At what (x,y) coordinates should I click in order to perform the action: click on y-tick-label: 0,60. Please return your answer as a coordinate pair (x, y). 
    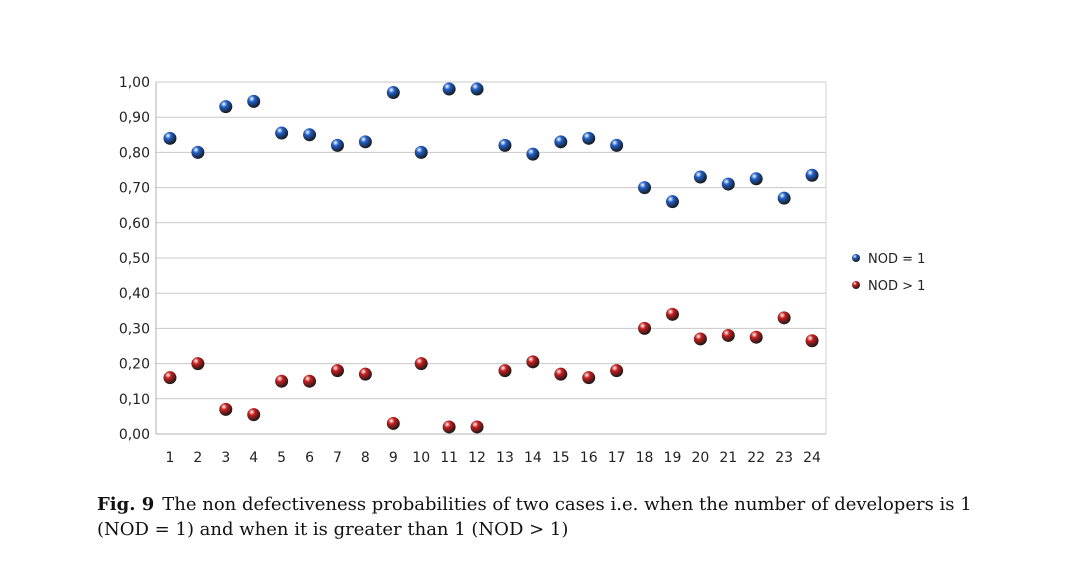
    Looking at the image, I should click on (134, 224).